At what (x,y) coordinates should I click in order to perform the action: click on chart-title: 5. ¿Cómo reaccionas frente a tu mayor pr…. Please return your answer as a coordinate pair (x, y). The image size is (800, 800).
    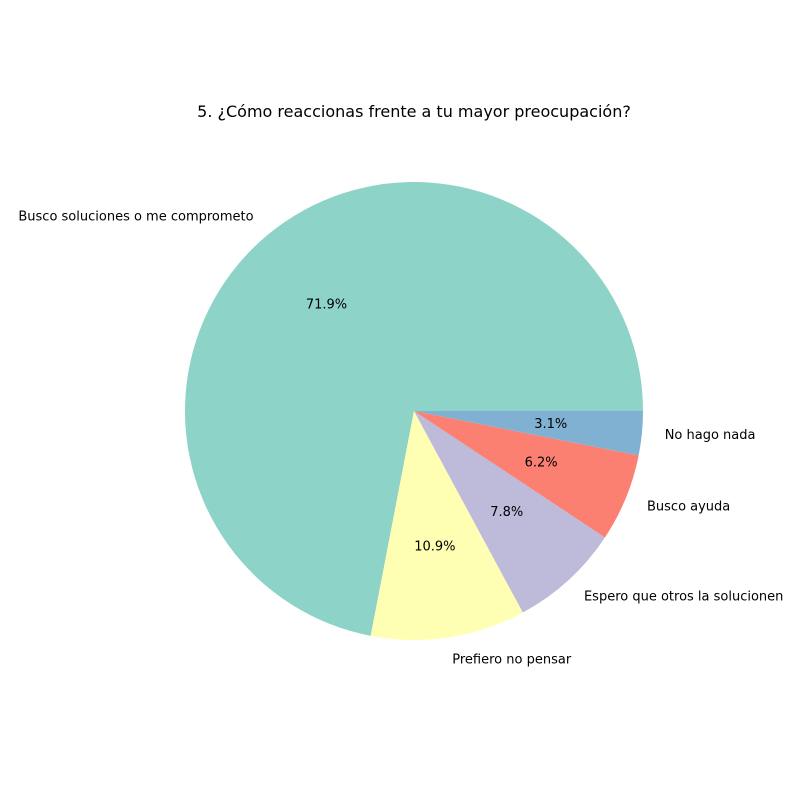
    Looking at the image, I should click on (414, 111).